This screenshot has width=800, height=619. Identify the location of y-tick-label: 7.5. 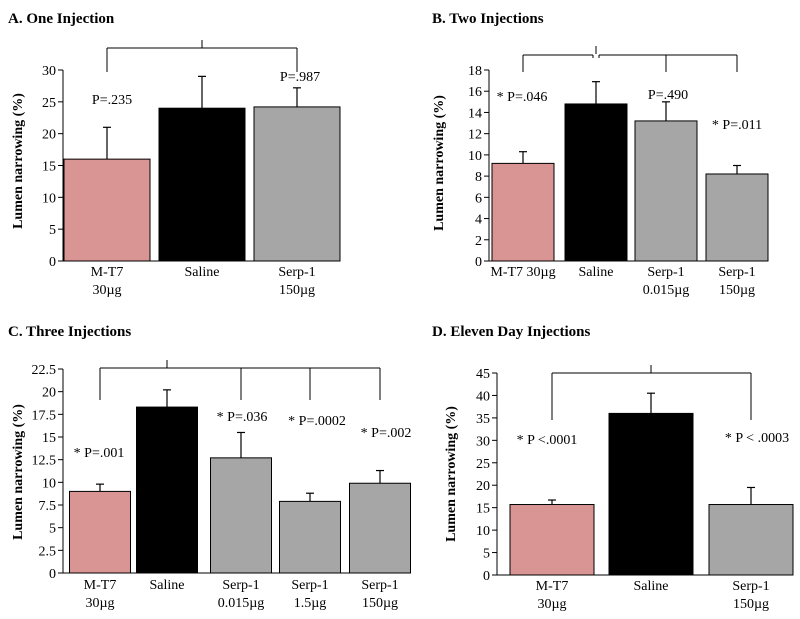
(48, 506).